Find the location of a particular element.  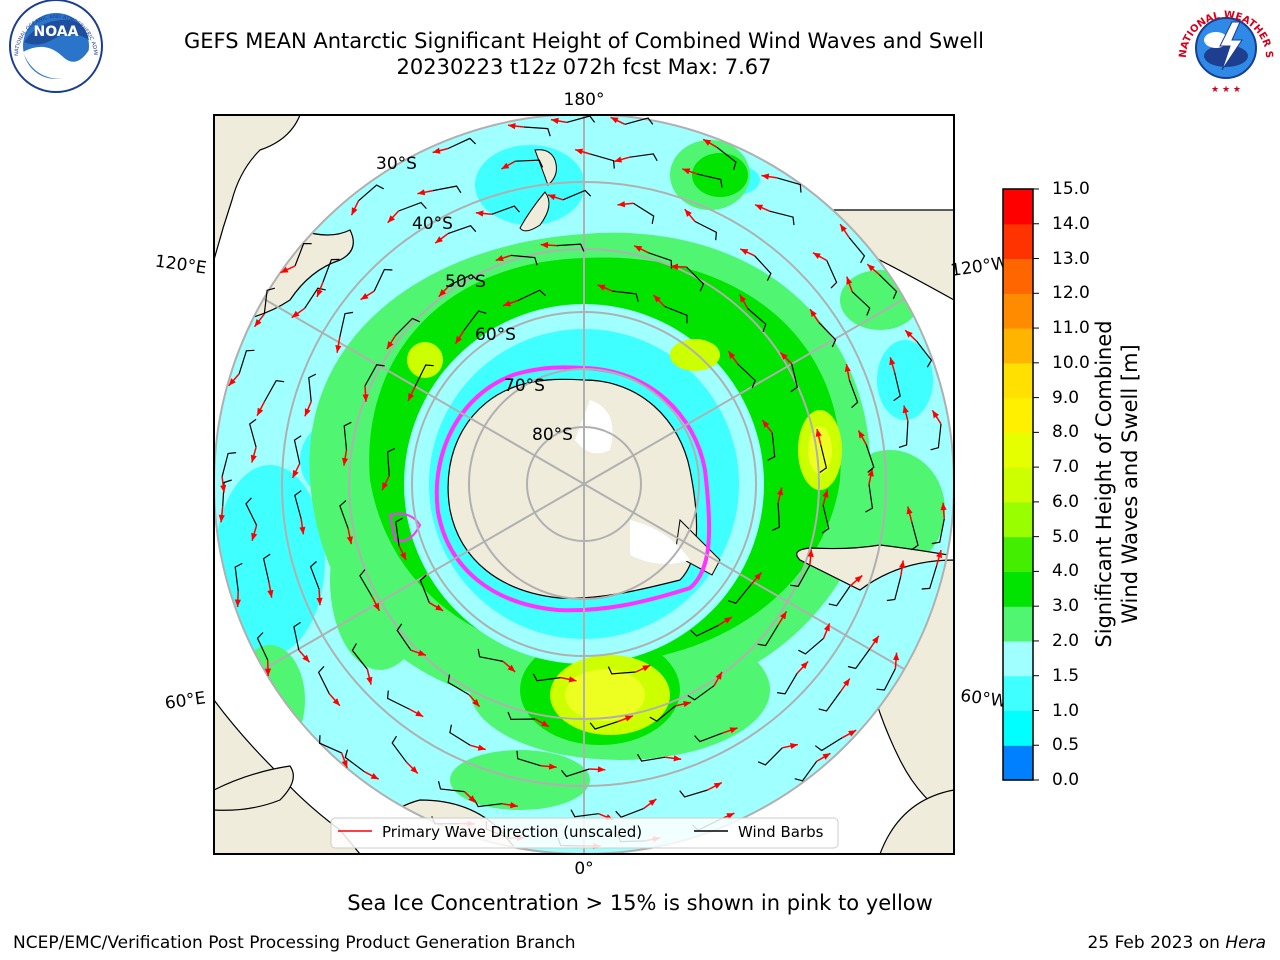

nws-logo: NATIONAL WEATHER SERVICE ★ ★ ★ is located at coordinates (637, 47).